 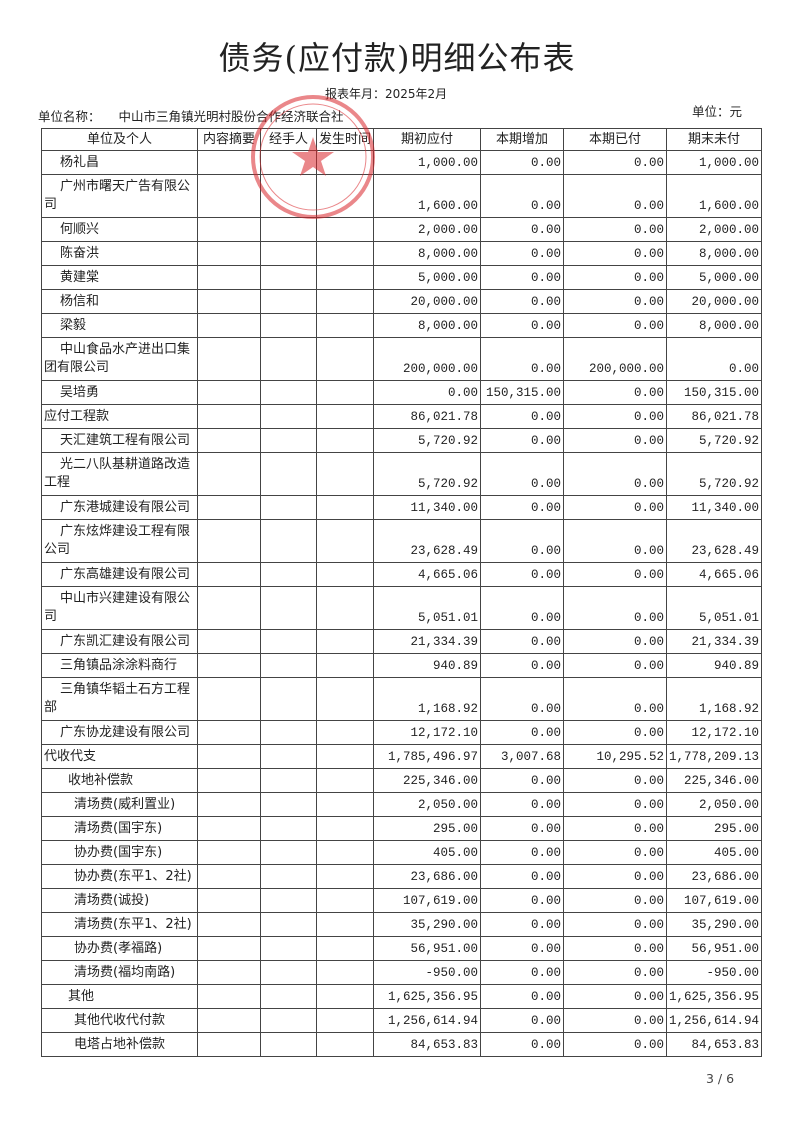 What do you see at coordinates (714, 1044) in the screenshot?
I see `closing-unpaid: 84,653.83` at bounding box center [714, 1044].